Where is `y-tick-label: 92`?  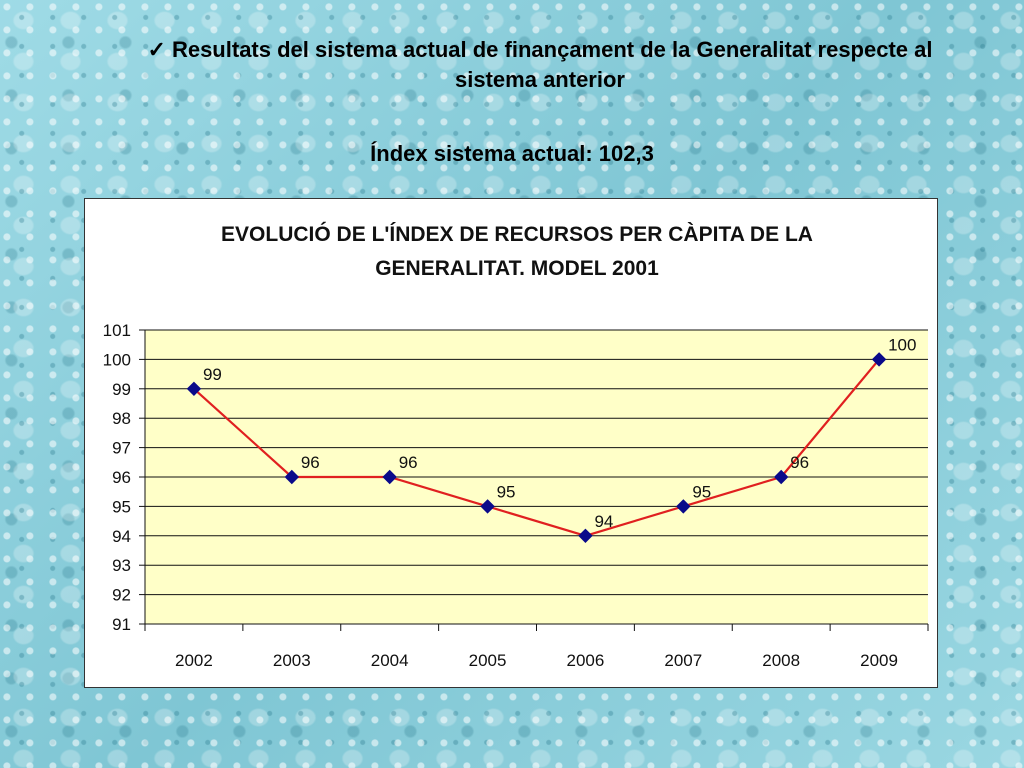 y-tick-label: 92 is located at coordinates (121, 595).